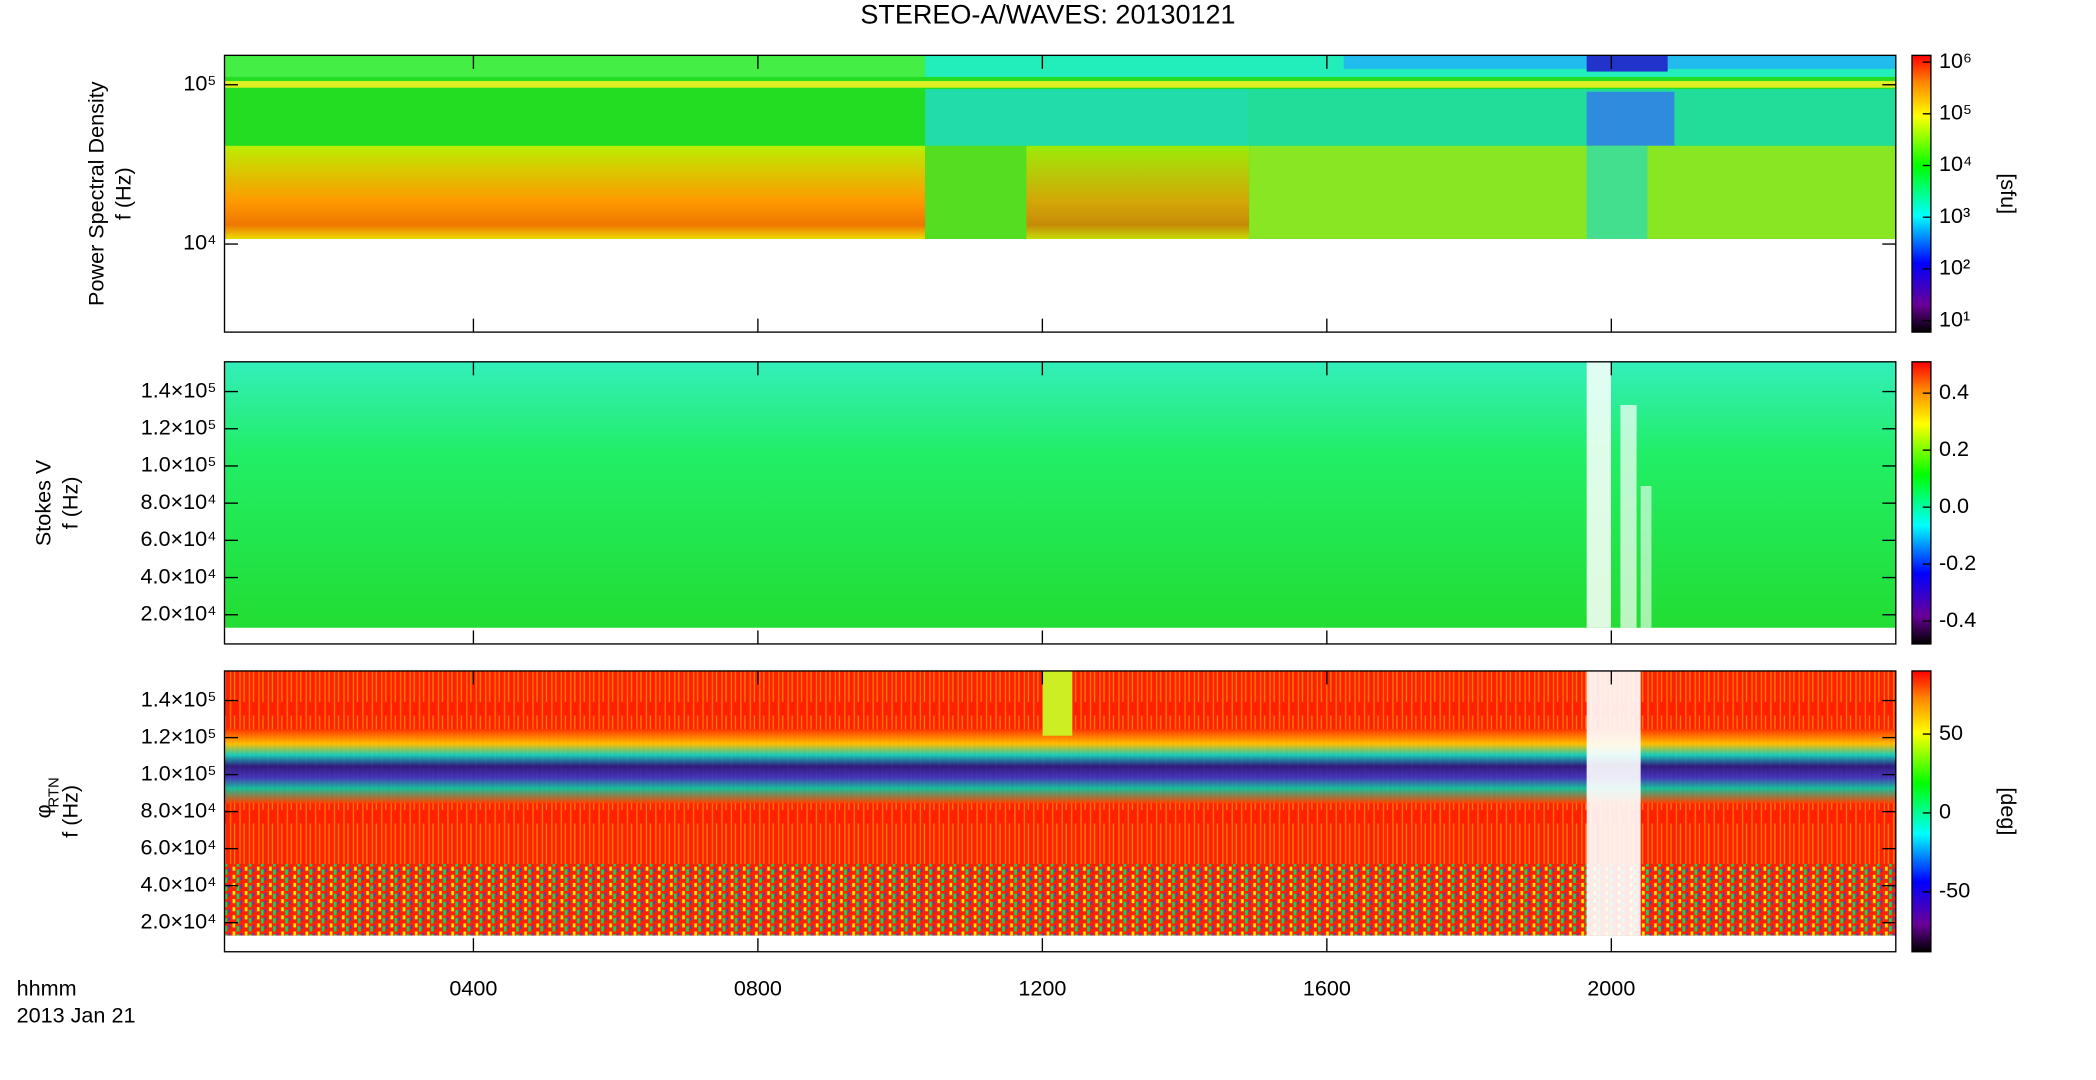  Describe the element at coordinates (1957, 562) in the screenshot. I see `colorbar-tick-label: -0.2` at that location.